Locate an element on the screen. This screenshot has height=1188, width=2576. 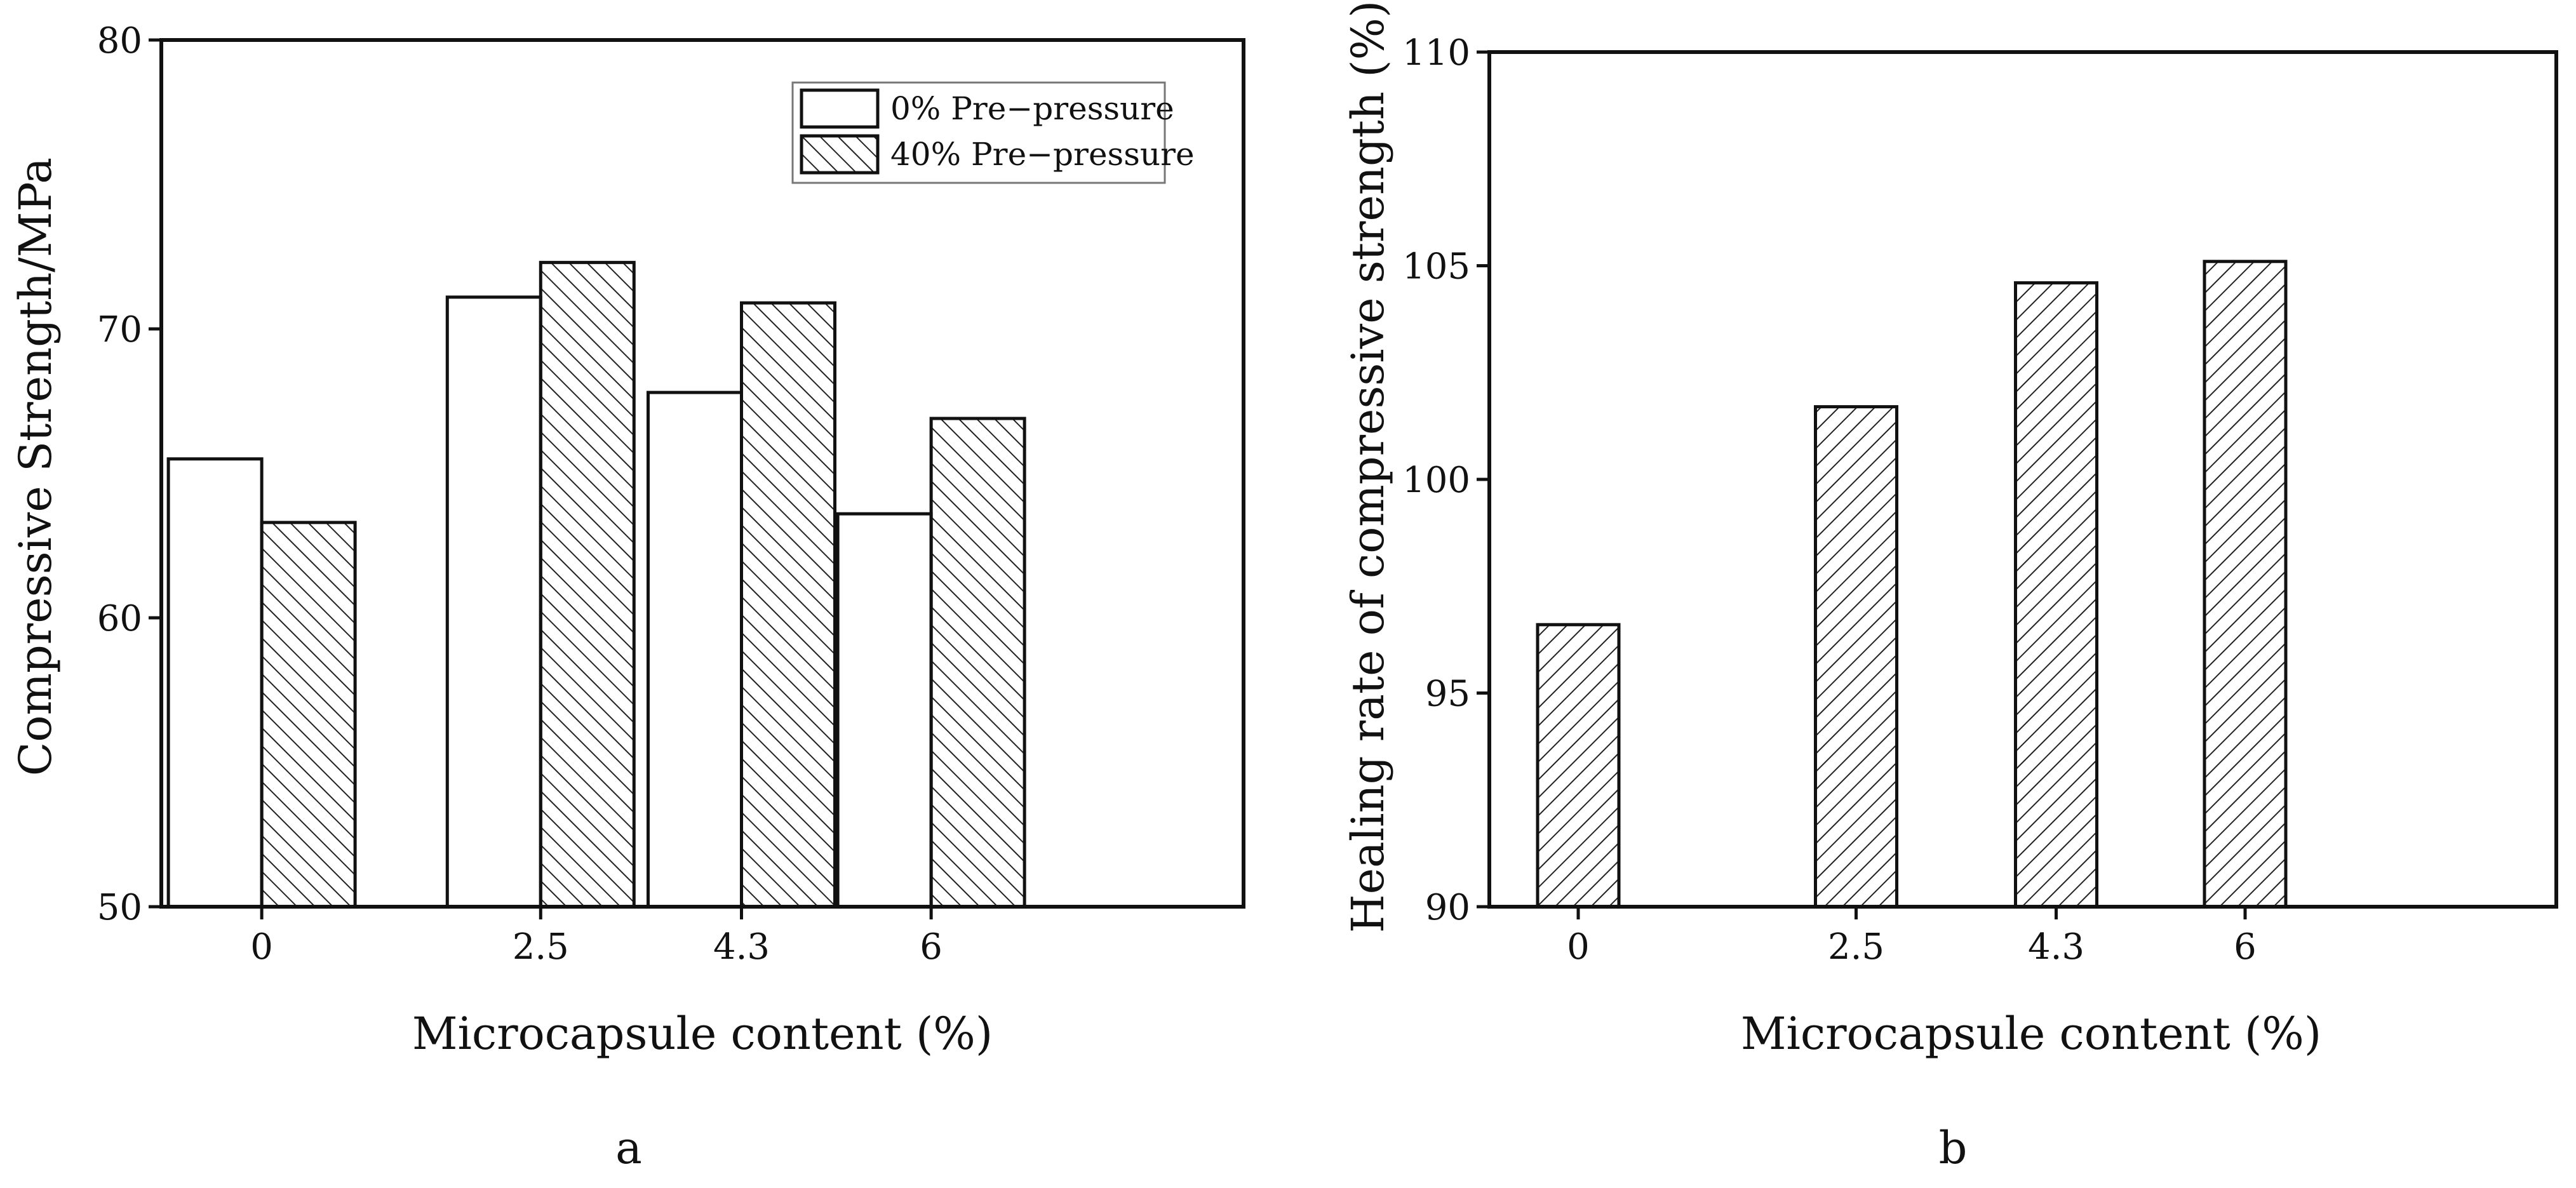
y-tick-label-a-60: 60 is located at coordinates (119, 618).